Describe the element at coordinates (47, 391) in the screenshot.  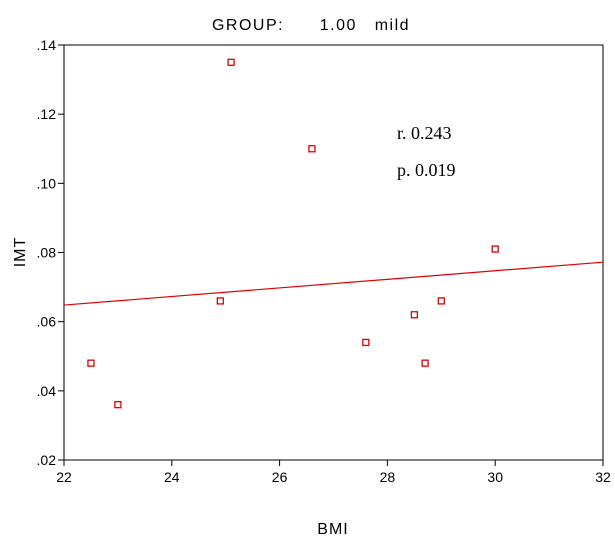
I see `y-tick-label: .04` at that location.